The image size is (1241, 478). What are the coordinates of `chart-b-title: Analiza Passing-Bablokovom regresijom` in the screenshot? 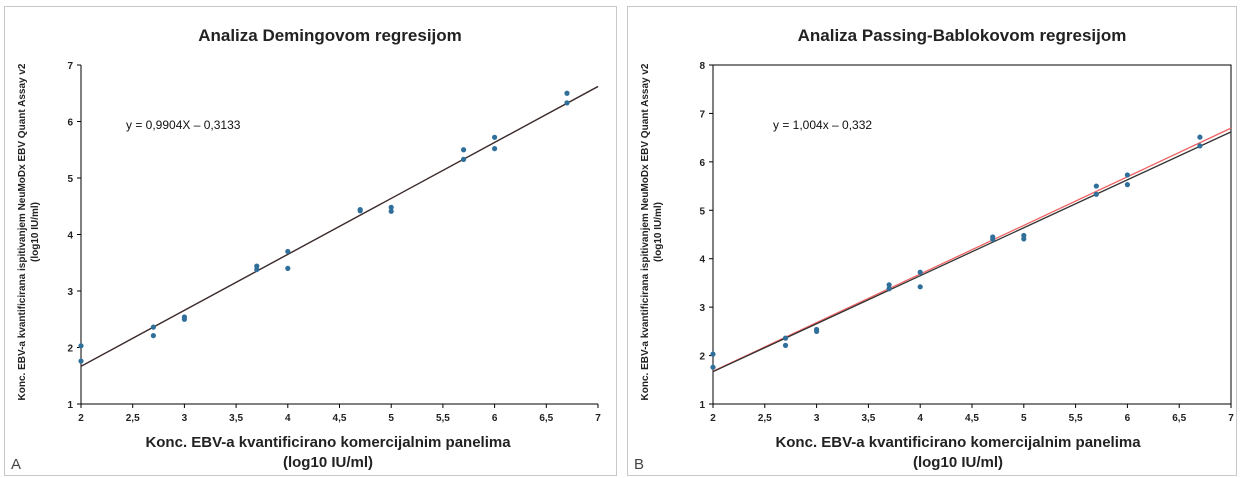 It's located at (962, 35).